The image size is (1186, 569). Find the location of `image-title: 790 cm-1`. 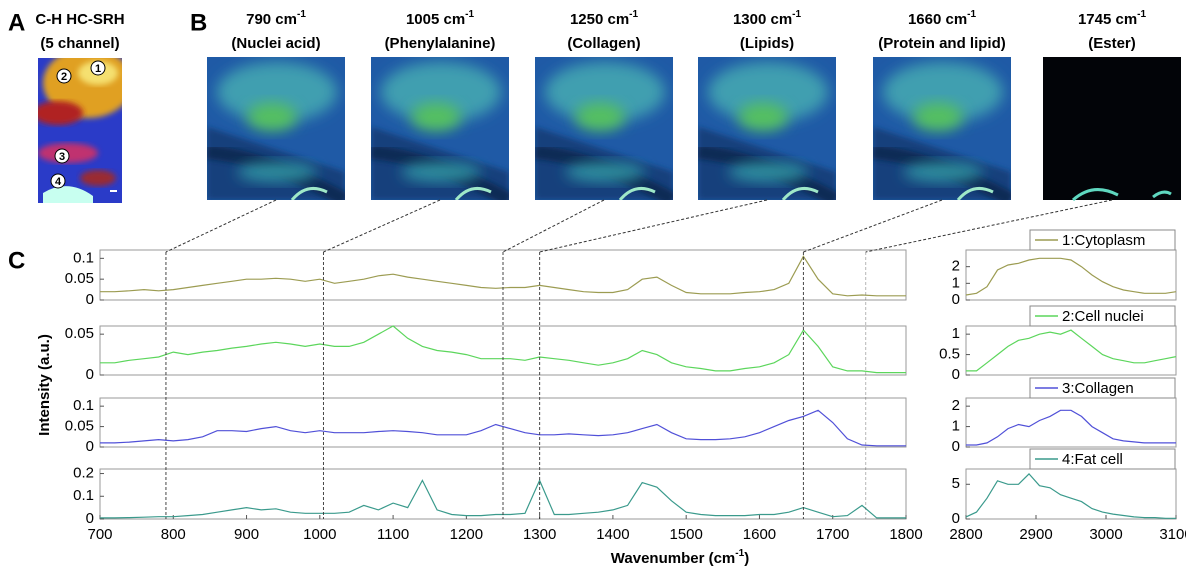

image-title: 790 cm-1 is located at coordinates (276, 18).